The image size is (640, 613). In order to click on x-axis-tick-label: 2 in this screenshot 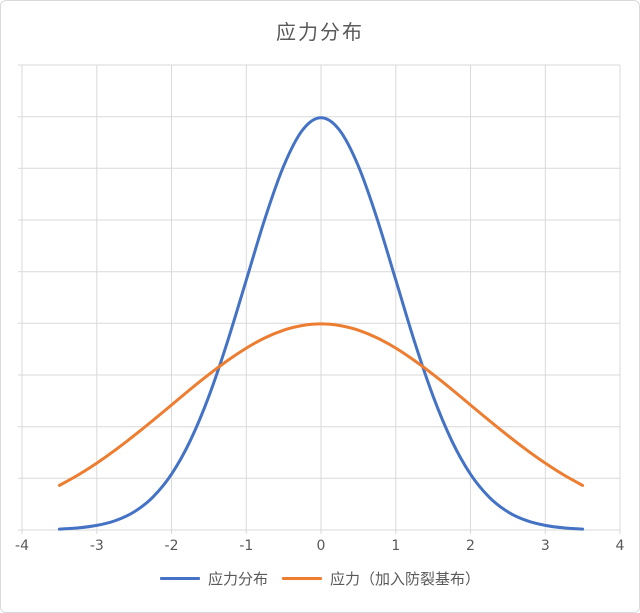, I will do `click(470, 546)`.